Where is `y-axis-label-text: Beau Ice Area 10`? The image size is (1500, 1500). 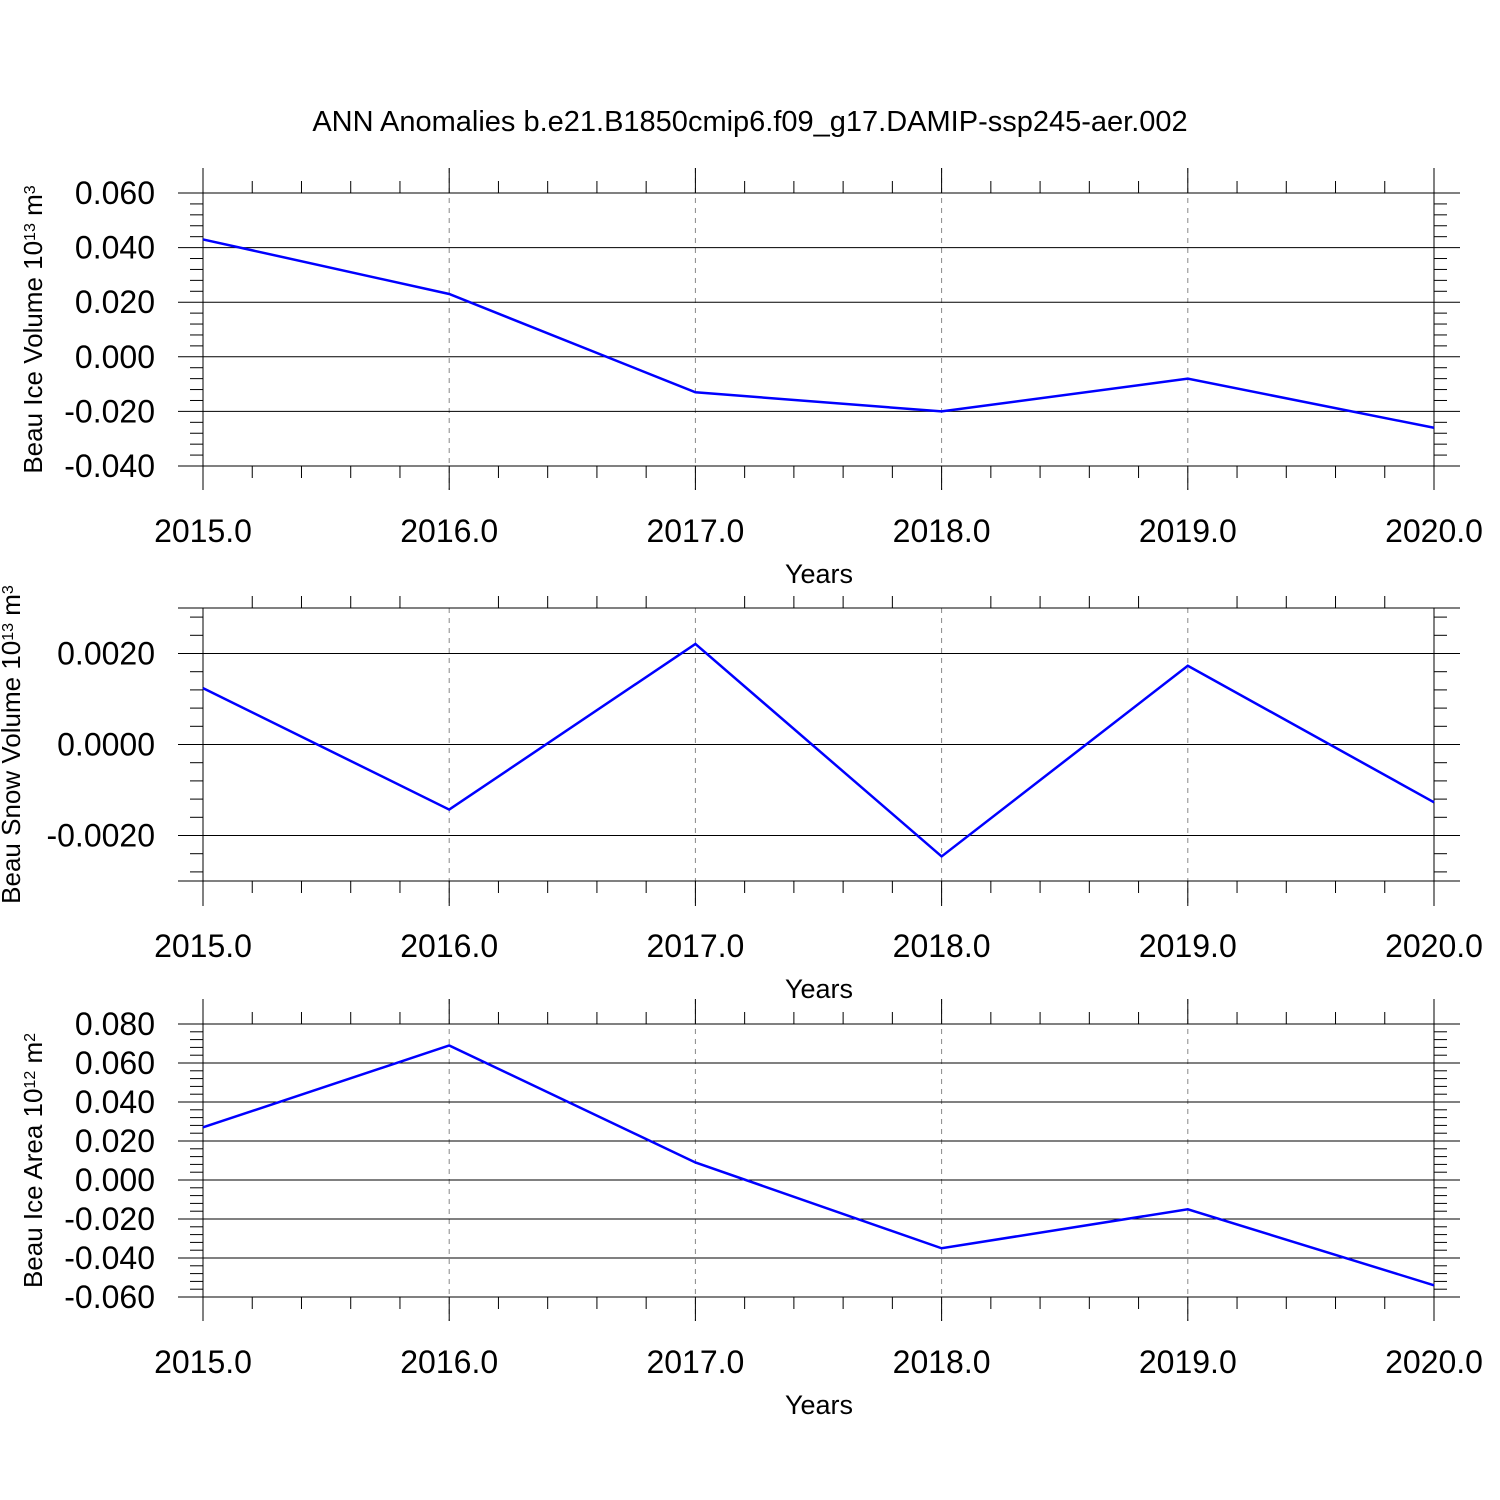 y-axis-label-text: Beau Ice Area 10 is located at coordinates (33, 1188).